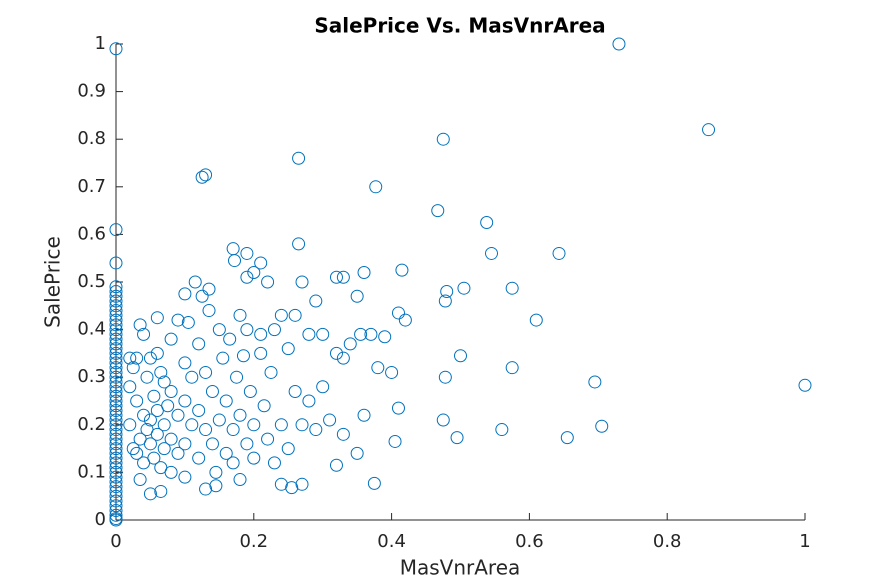  What do you see at coordinates (529, 541) in the screenshot?
I see `x-tick-label: 0.6` at bounding box center [529, 541].